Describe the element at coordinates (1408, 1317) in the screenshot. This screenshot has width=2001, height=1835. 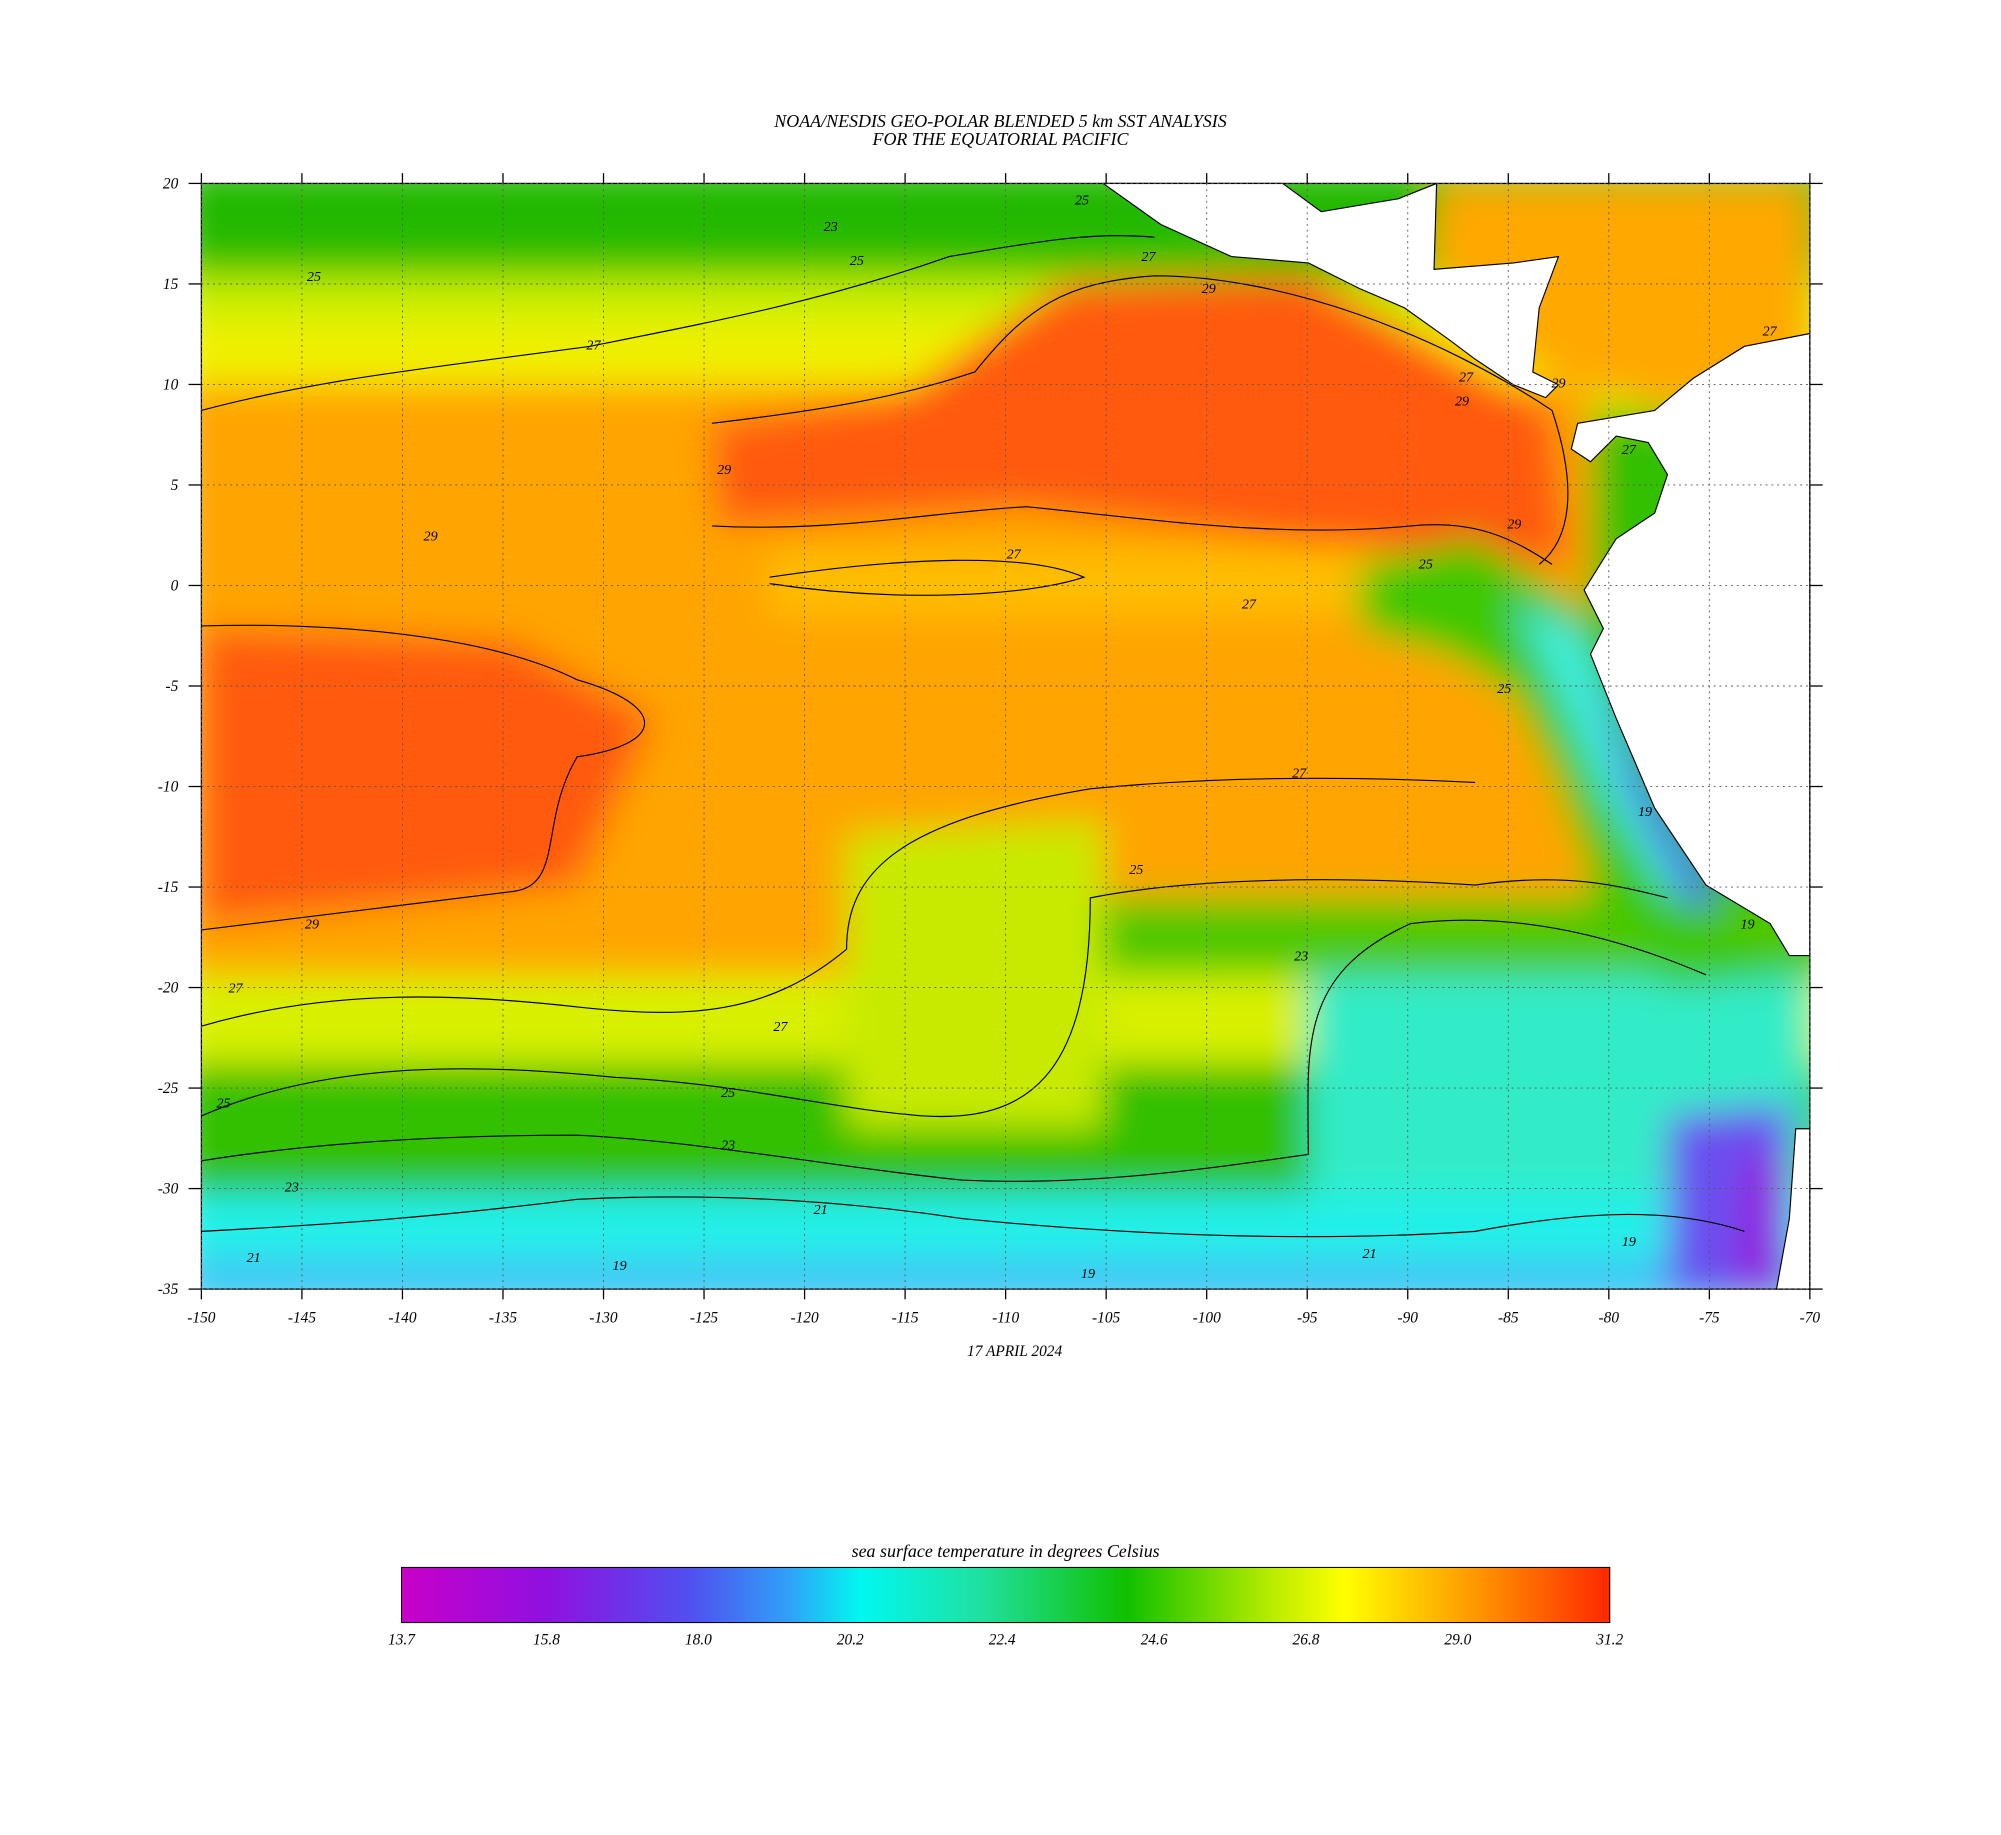
I see `x-tick-label: -90` at that location.